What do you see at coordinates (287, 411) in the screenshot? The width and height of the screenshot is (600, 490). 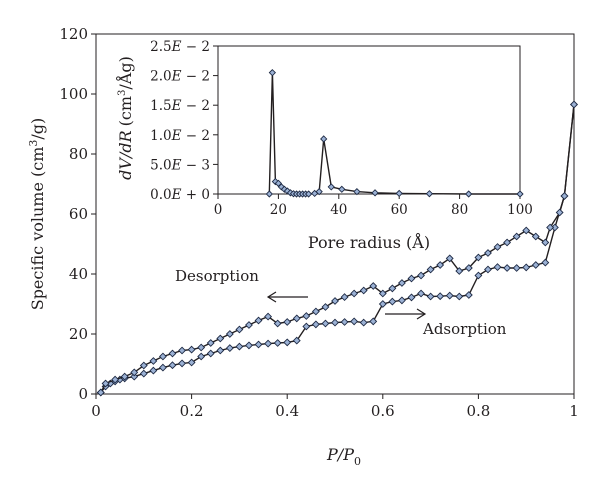 I see `main-x-tick-label: 0.4` at bounding box center [287, 411].